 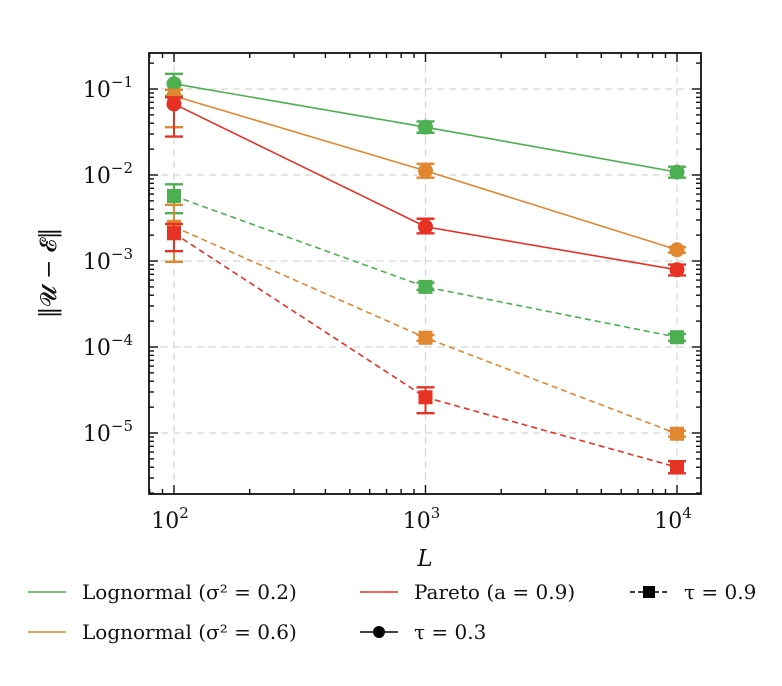 What do you see at coordinates (108, 432) in the screenshot?
I see `y-tick-label: 10⁻⁵` at bounding box center [108, 432].